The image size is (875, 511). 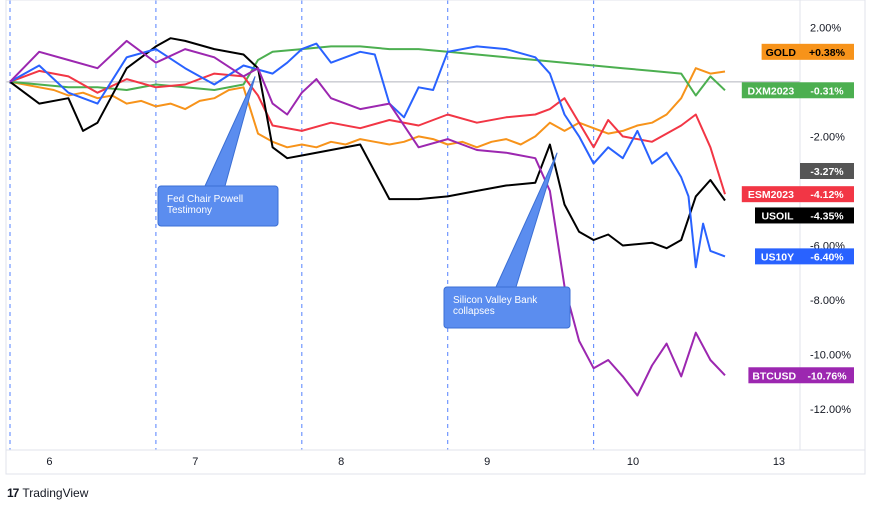 I want to click on brand-name: TradingView, so click(x=55, y=493).